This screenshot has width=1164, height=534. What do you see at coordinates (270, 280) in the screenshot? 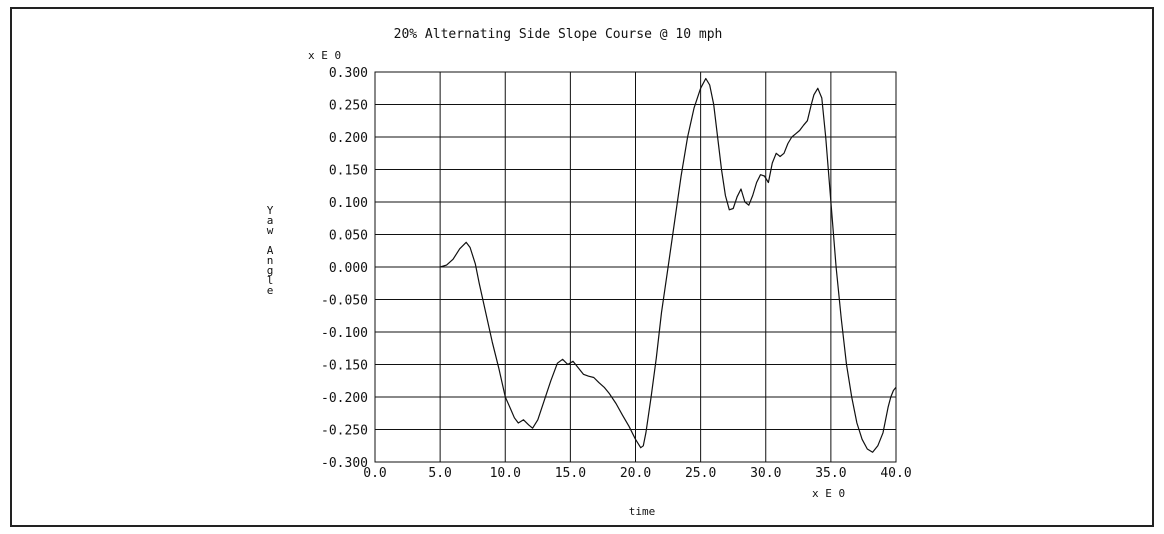
I see `y-axis-label-char: l` at bounding box center [270, 280].